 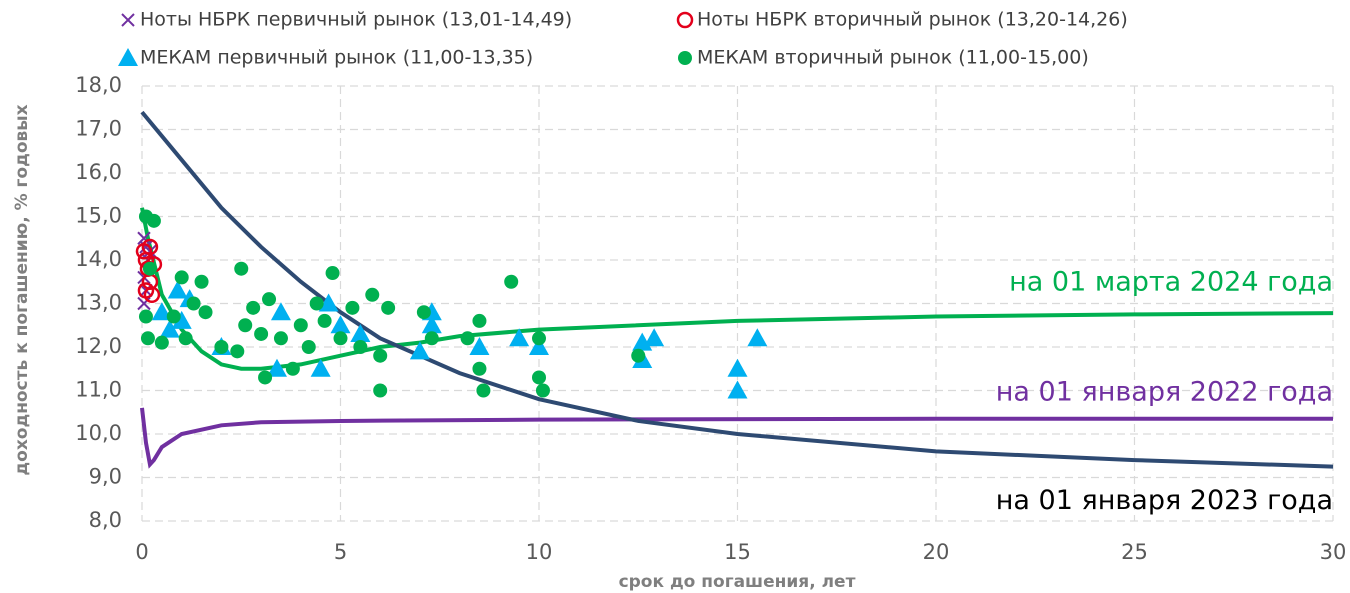 What do you see at coordinates (737, 582) in the screenshot?
I see `x-axis-title: срок до погашения, лет` at bounding box center [737, 582].